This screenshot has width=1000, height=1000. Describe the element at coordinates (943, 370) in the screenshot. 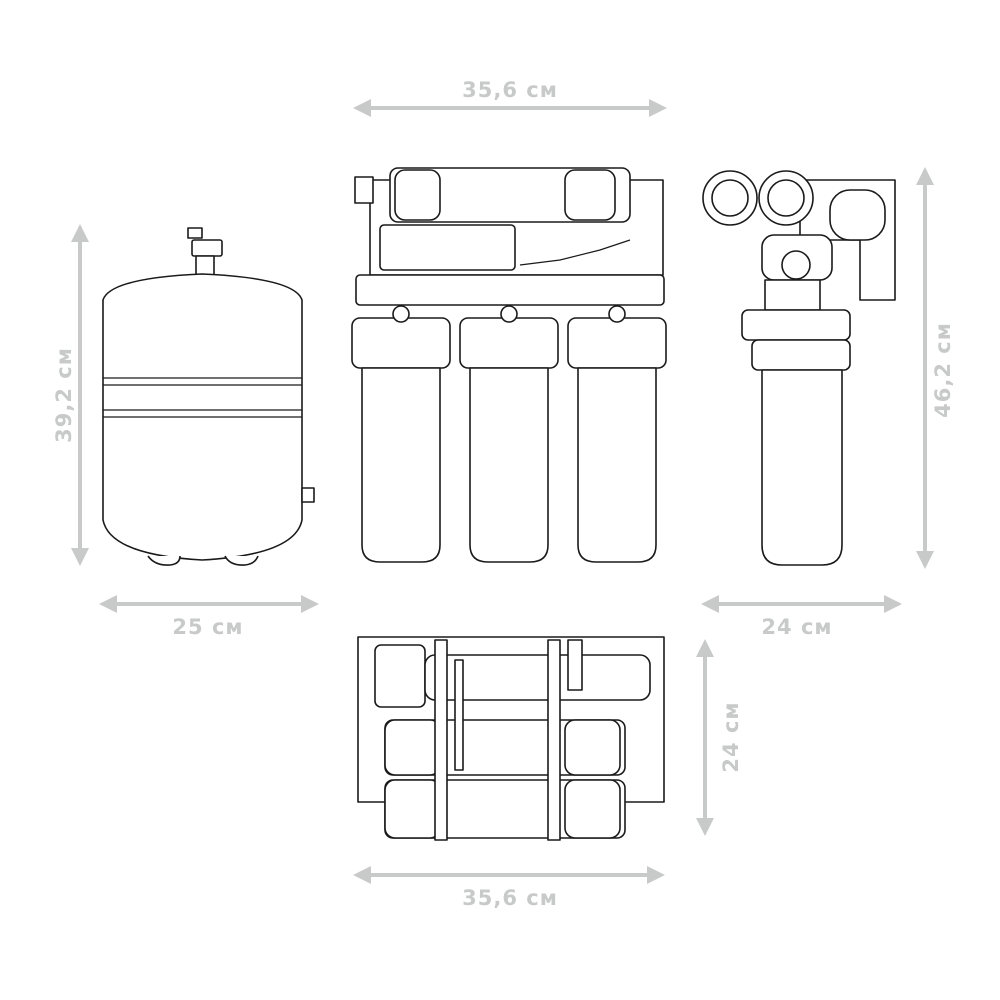

I see `side-height-label: 46,2 см` at that location.